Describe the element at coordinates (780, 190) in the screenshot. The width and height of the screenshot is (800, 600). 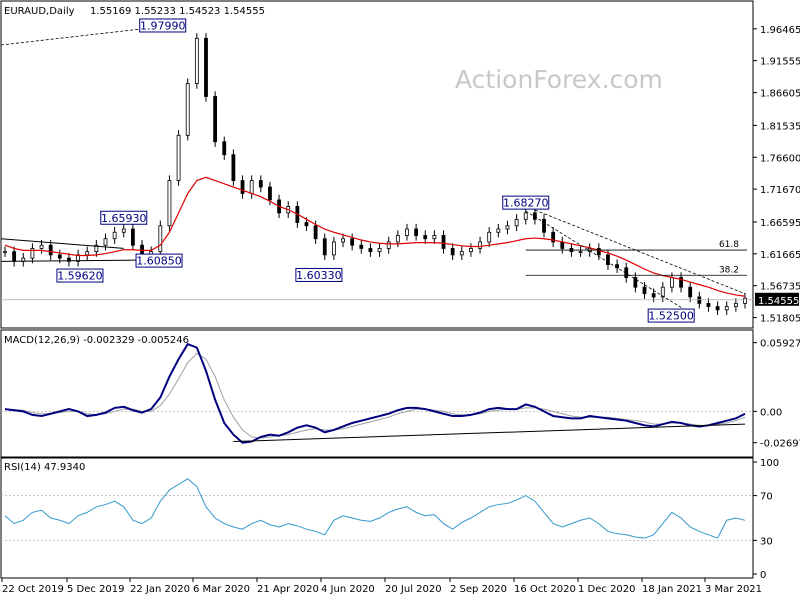
I see `price-tick-label: 1.71670` at that location.